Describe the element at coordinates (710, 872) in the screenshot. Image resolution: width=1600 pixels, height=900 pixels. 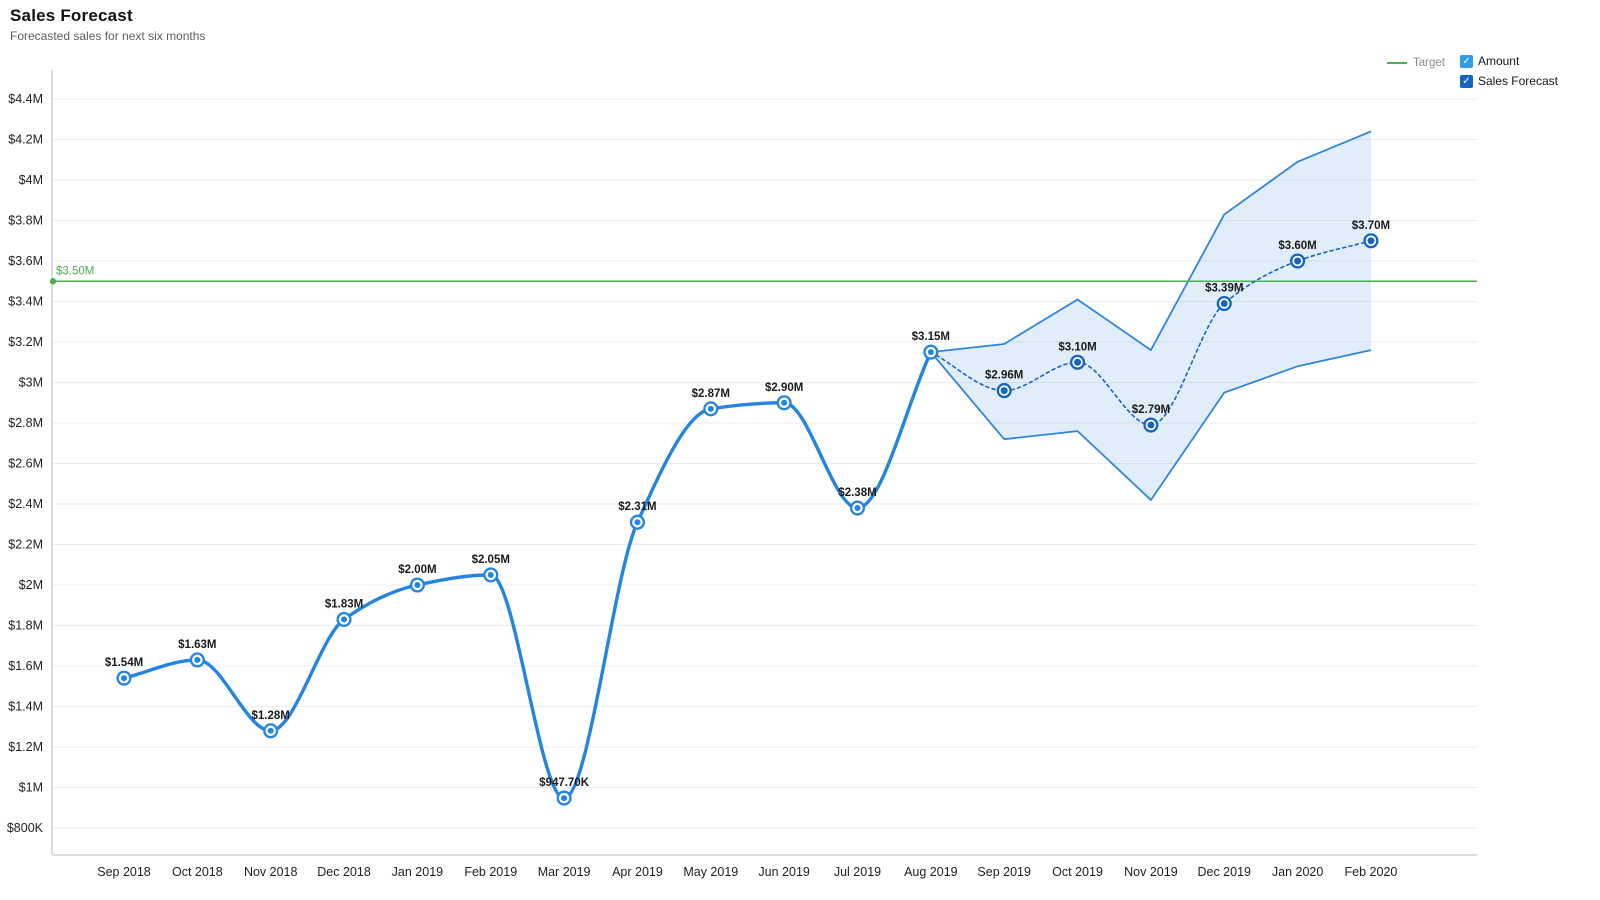
I see `x-tick-label: May 2019` at that location.